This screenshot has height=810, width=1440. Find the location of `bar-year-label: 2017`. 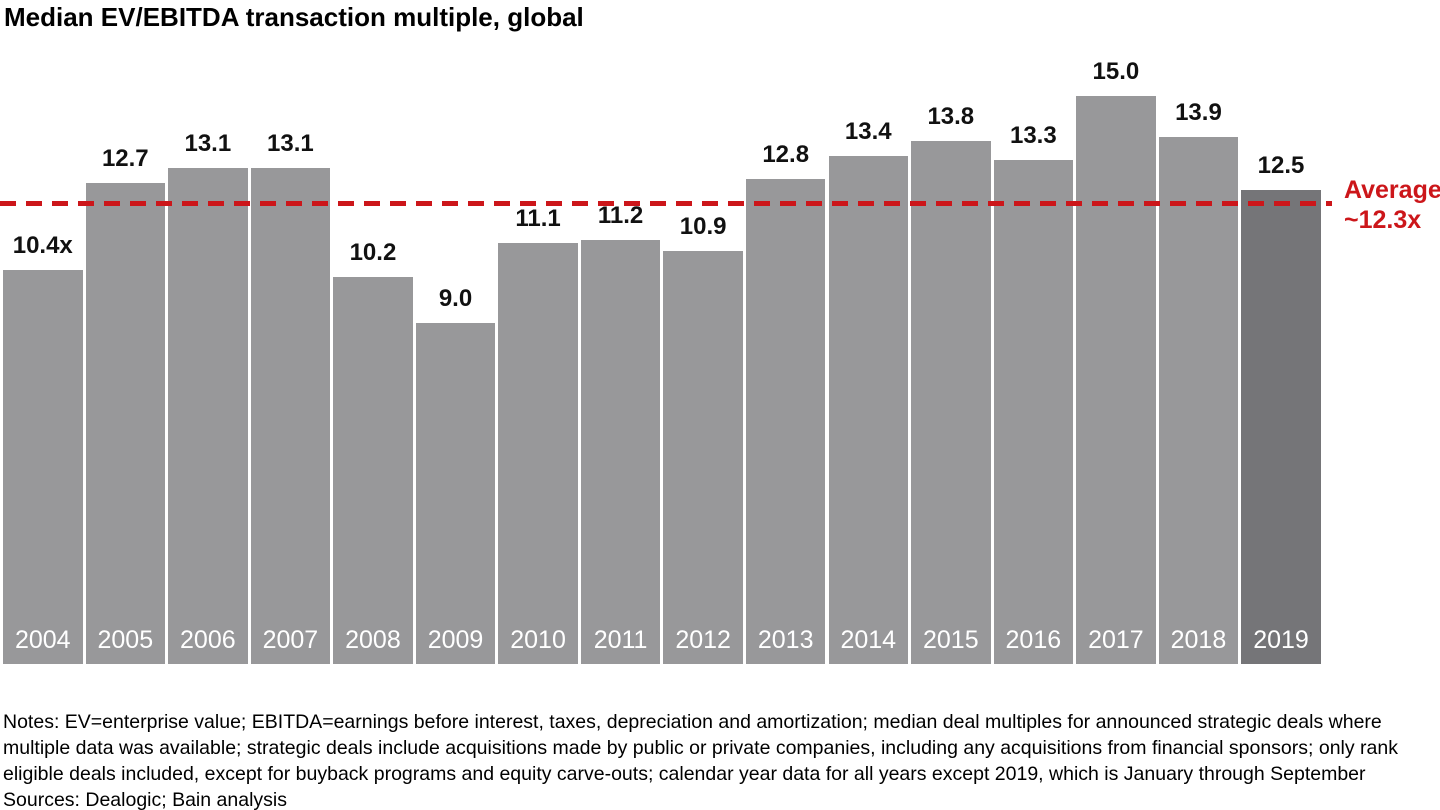

bar-year-label: 2017 is located at coordinates (1116, 640).